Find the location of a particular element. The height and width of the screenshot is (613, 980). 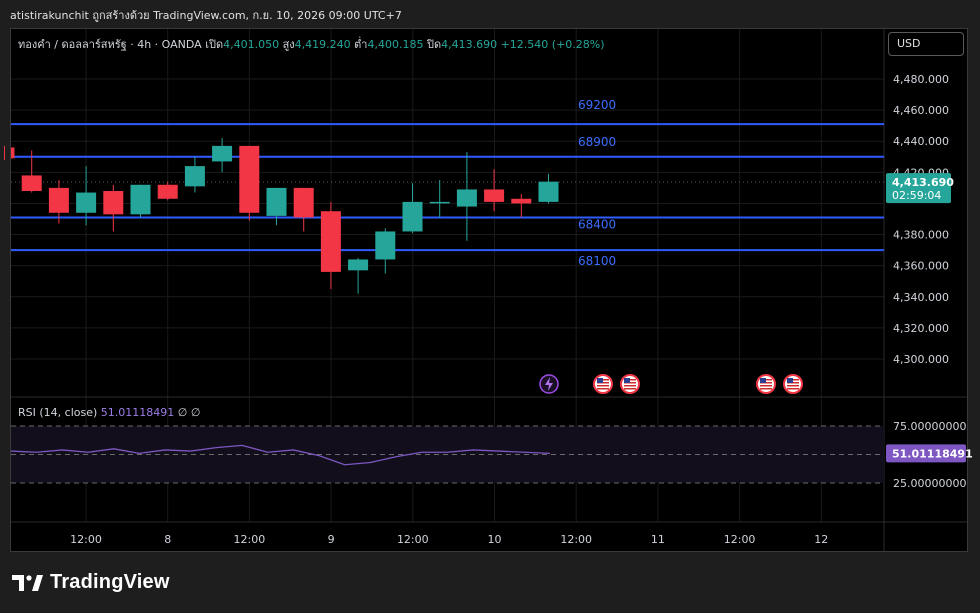

close-value: 4,413.690 is located at coordinates (469, 44).